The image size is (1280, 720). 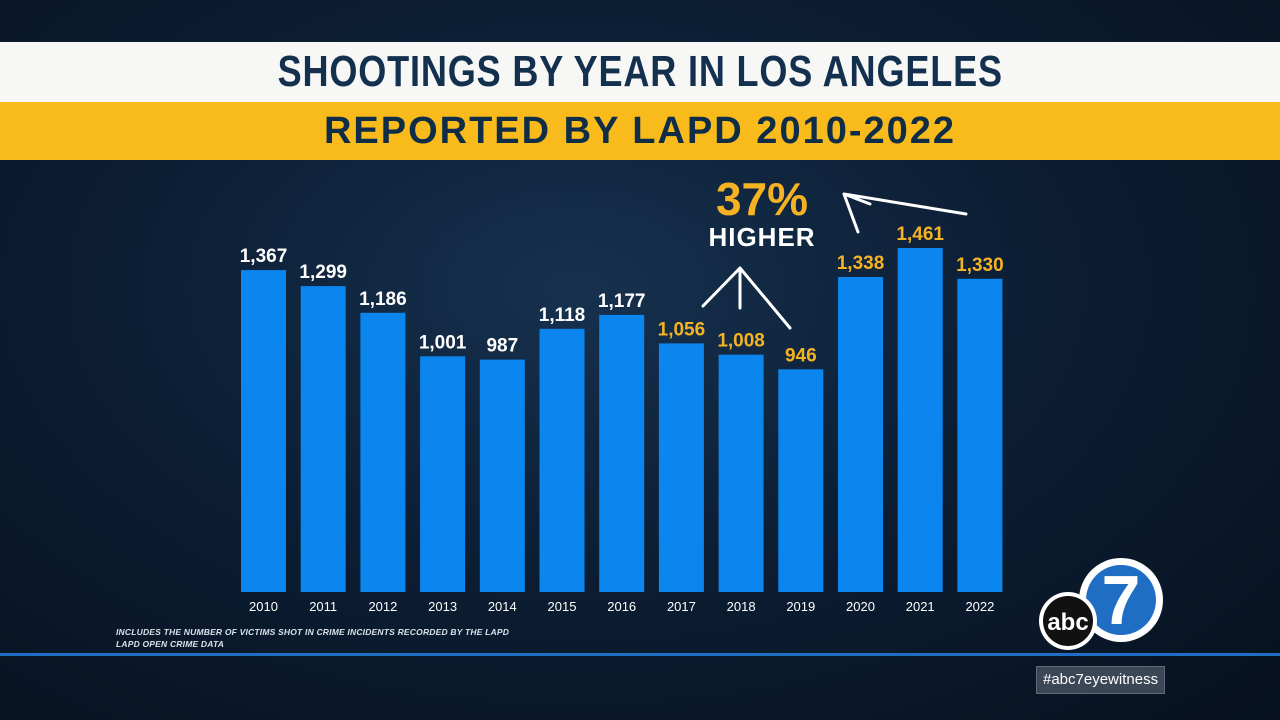 What do you see at coordinates (762, 237) in the screenshot?
I see `annotation-text: HIGHER` at bounding box center [762, 237].